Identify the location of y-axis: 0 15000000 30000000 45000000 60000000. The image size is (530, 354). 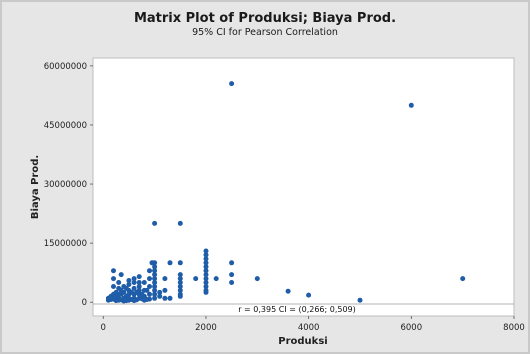
(68, 185).